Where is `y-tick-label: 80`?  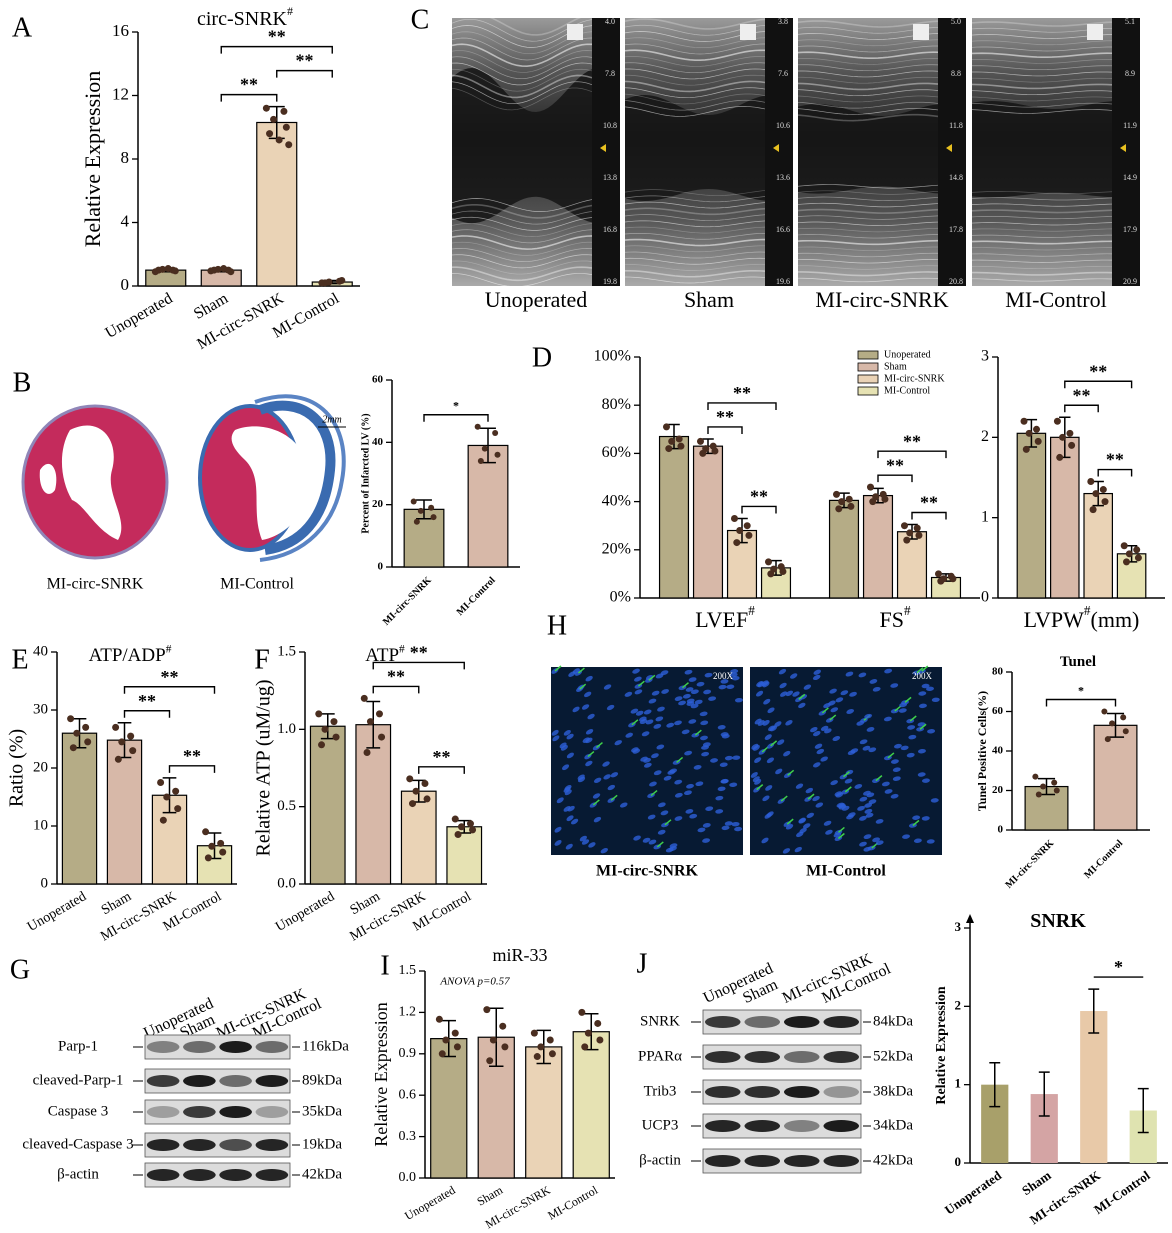
y-tick-label: 80 is located at coordinates (998, 672).